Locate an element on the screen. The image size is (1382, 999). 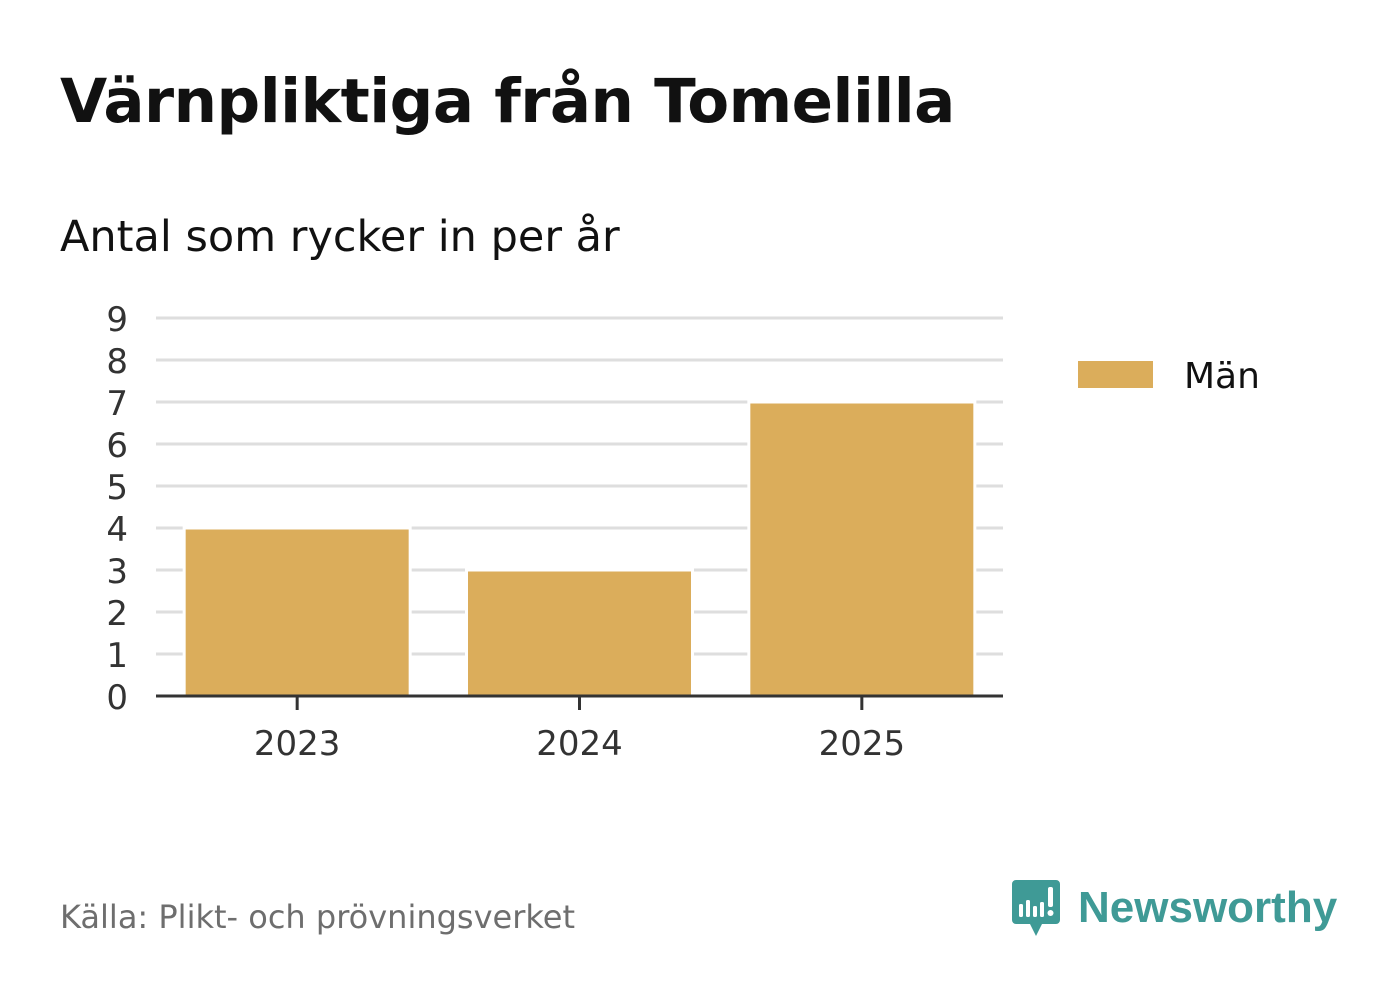
bar-2023 is located at coordinates (297, 612).